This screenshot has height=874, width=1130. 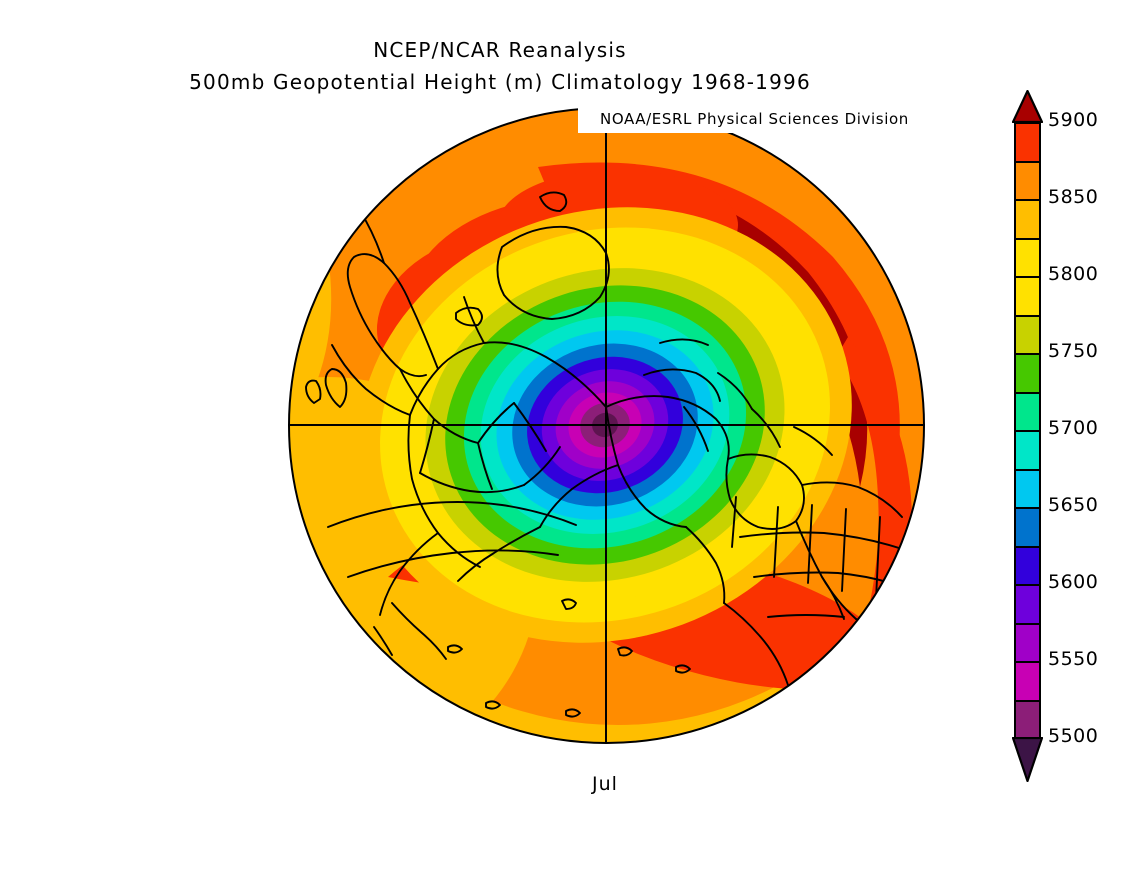 What do you see at coordinates (1073, 351) in the screenshot?
I see `colorbar-tick-label: 5750` at bounding box center [1073, 351].